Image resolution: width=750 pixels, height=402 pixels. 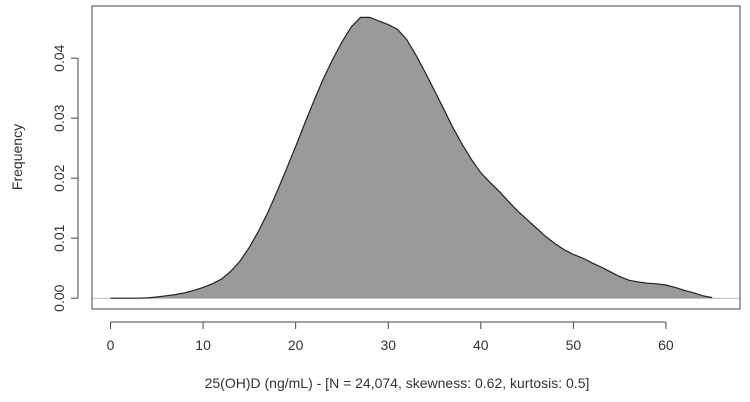 I want to click on x-axis: 0 10 20 30 40 50 60, so click(x=390, y=337).